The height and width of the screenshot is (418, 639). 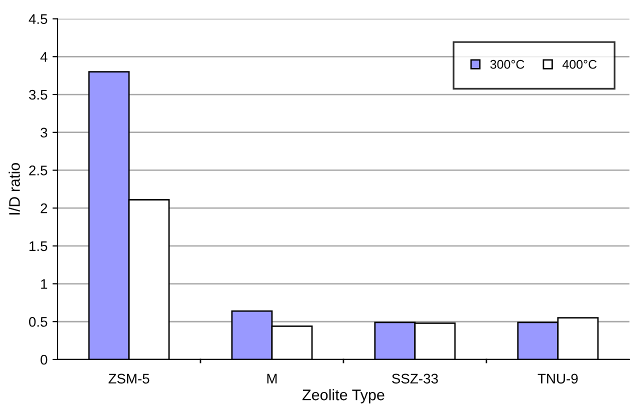 What do you see at coordinates (38, 171) in the screenshot?
I see `y-tick-label: 2.5` at bounding box center [38, 171].